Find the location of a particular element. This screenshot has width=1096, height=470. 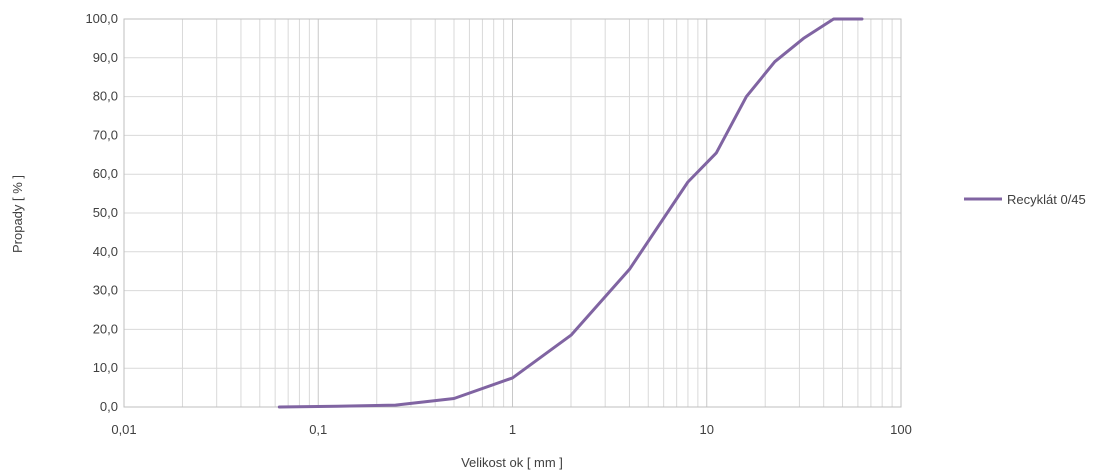

legend: Recyklát 0/45 is located at coordinates (1025, 199).